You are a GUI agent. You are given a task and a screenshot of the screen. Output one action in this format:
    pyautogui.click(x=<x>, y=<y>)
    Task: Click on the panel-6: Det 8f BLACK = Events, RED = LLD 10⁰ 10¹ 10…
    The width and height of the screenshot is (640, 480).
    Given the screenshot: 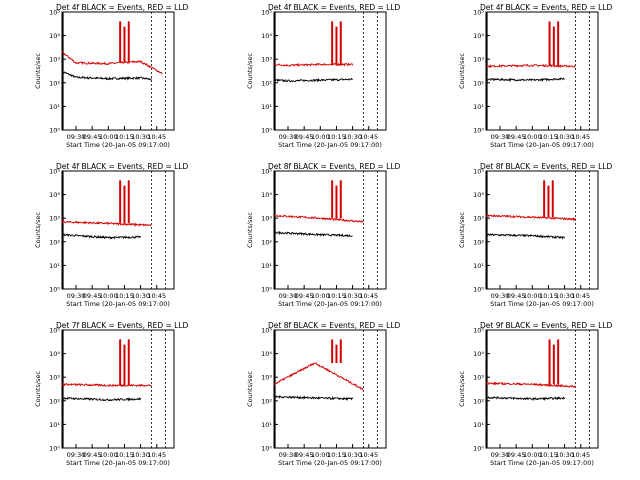 What is the action you would take?
    pyautogui.click(x=535, y=235)
    